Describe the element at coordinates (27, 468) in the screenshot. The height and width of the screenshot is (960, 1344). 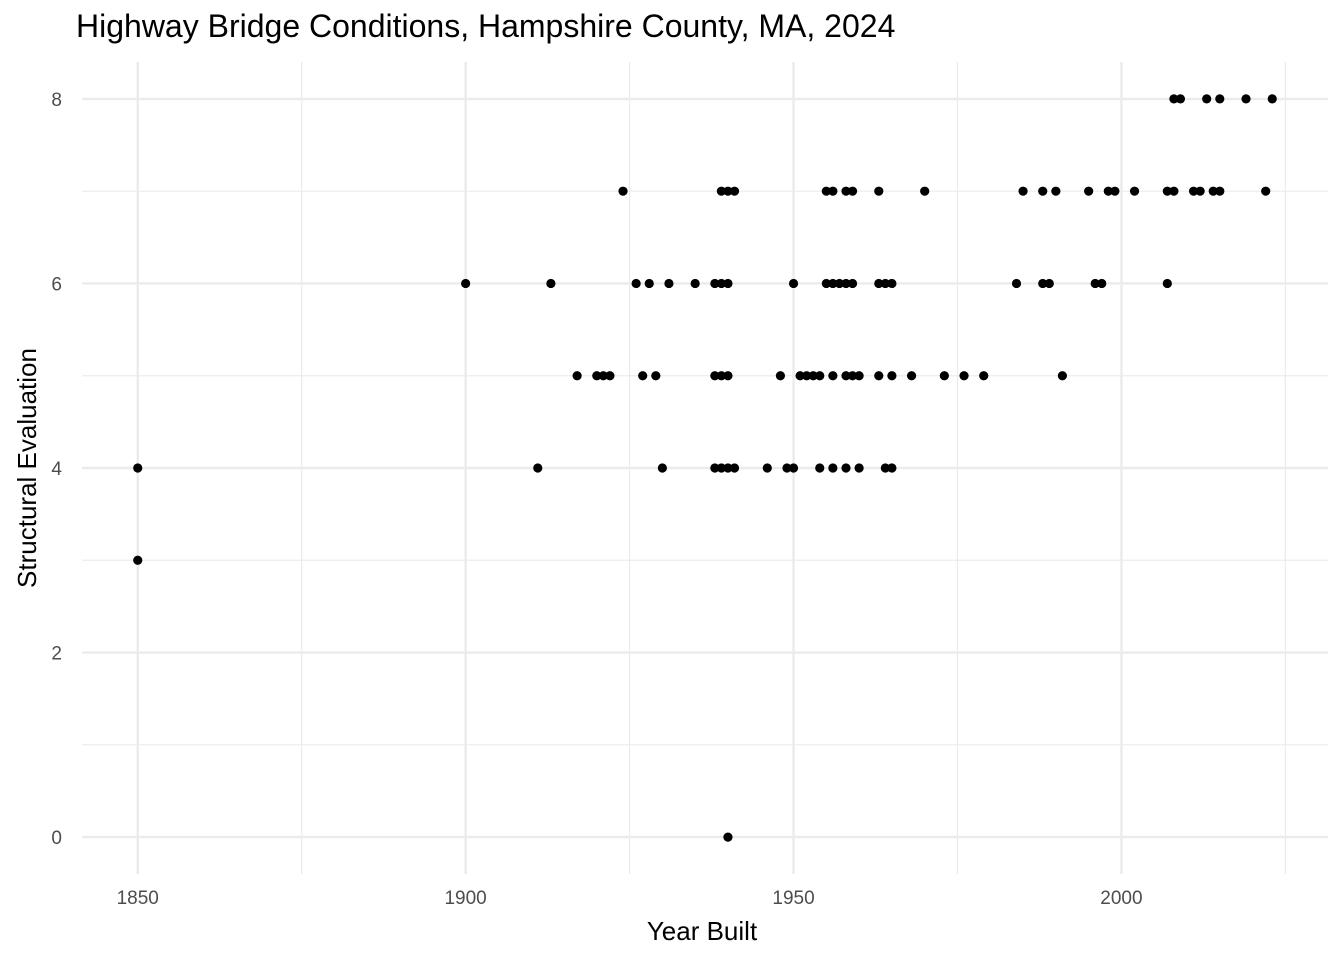
I see `y-axis-title: Structural Evaluation` at that location.